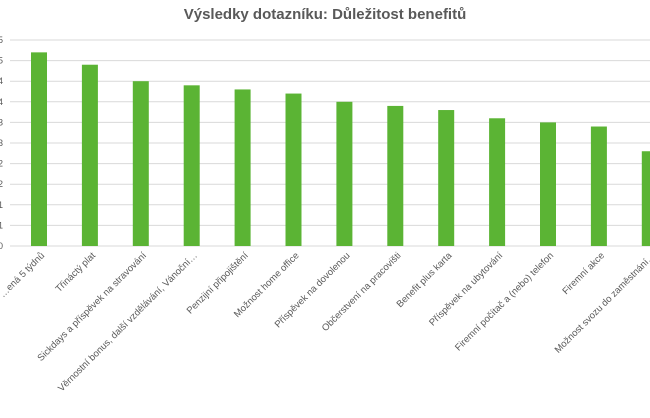 This screenshot has height=418, width=650. What do you see at coordinates (1, 246) in the screenshot?
I see `y-tick-label: 0` at bounding box center [1, 246].